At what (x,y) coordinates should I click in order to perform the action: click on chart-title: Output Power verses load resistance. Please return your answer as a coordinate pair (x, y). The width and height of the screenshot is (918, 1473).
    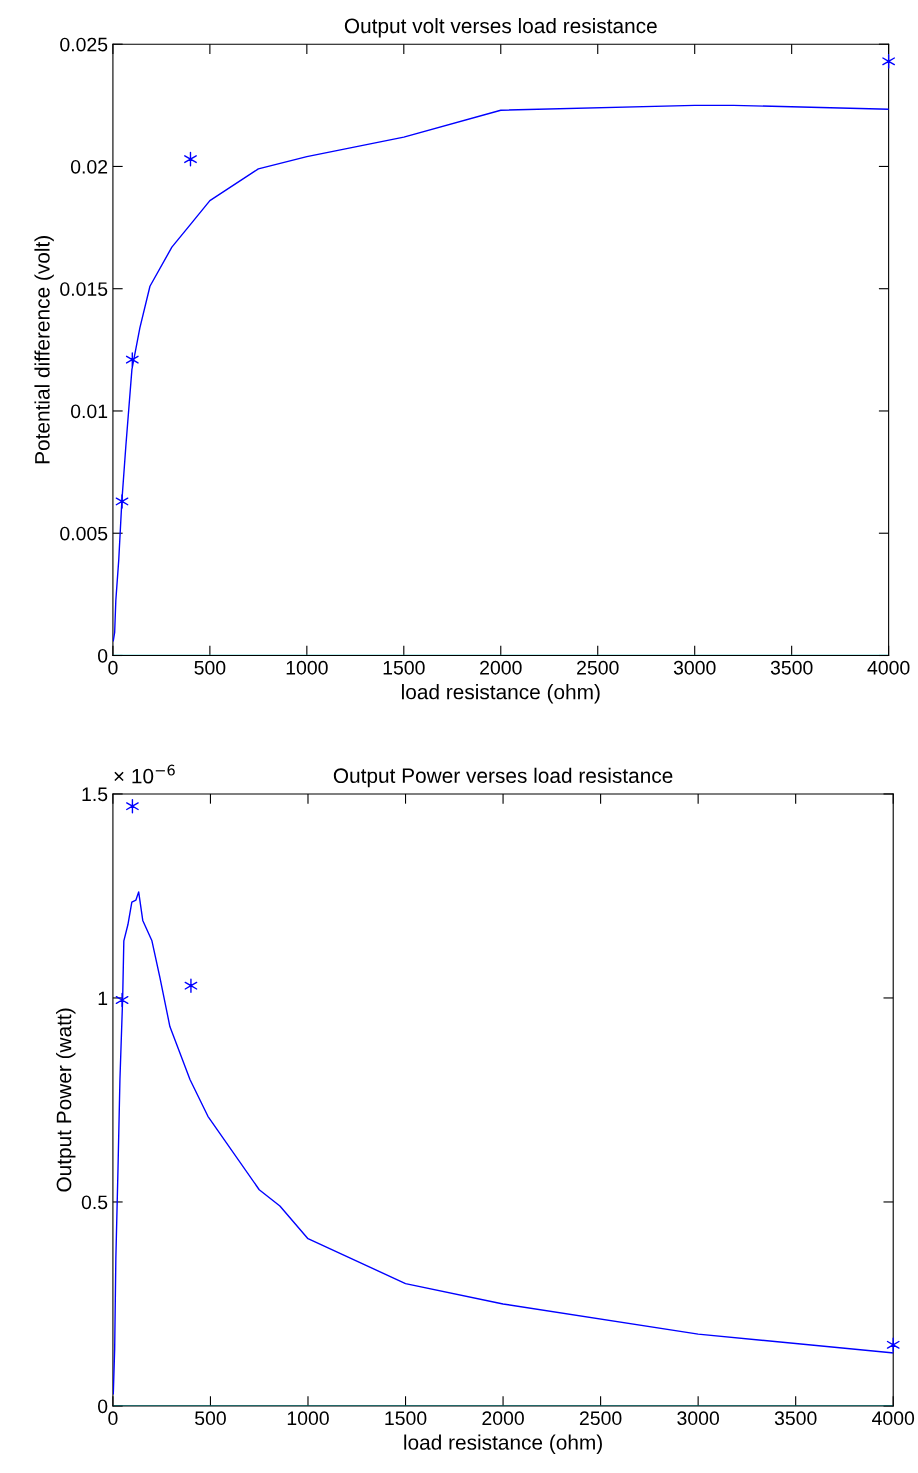
    Looking at the image, I should click on (503, 777).